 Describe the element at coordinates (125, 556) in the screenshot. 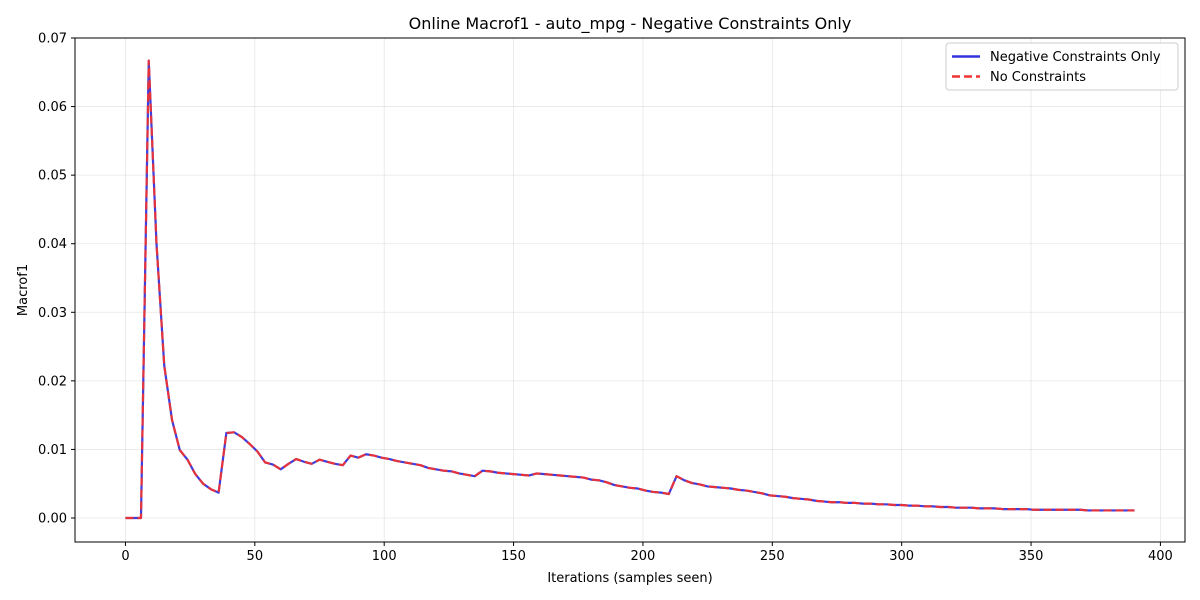

I see `x-tick-label: 0` at that location.